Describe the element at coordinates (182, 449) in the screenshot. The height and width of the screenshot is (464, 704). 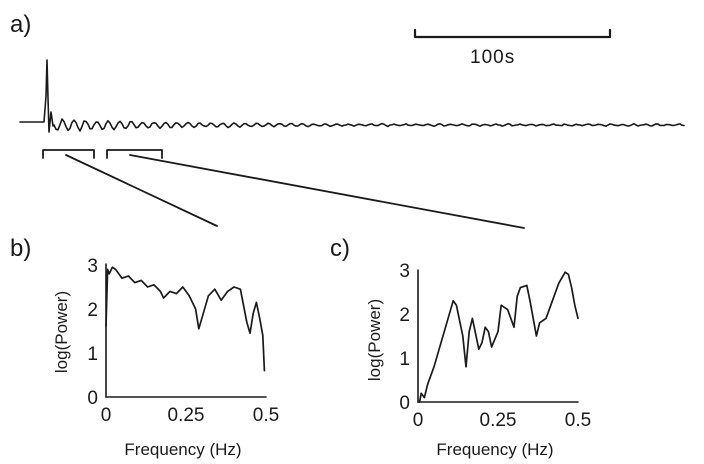
I see `panel-b-xlabel: Frequency (Hz)` at that location.